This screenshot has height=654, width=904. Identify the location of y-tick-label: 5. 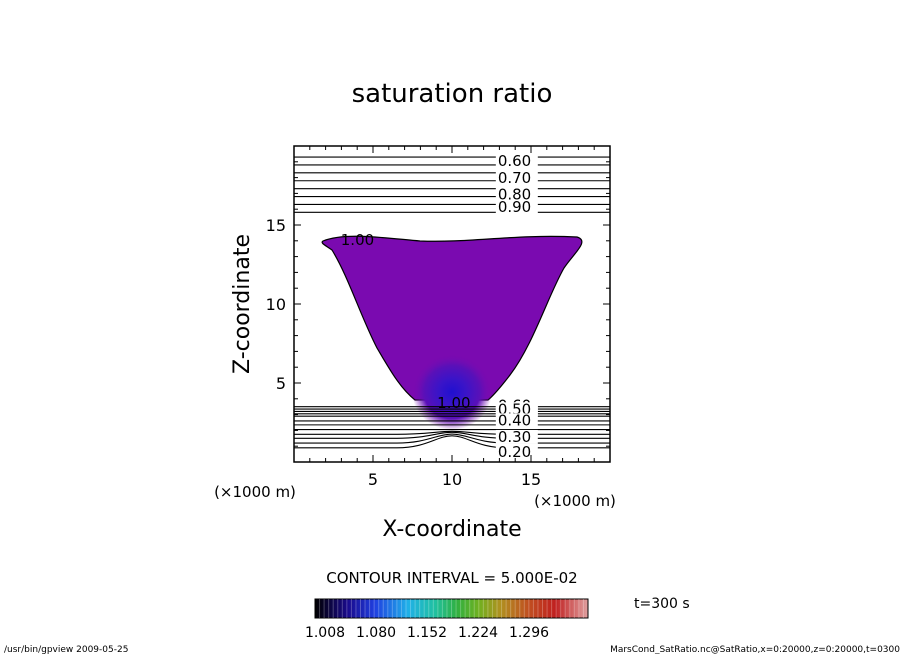
(281, 383).